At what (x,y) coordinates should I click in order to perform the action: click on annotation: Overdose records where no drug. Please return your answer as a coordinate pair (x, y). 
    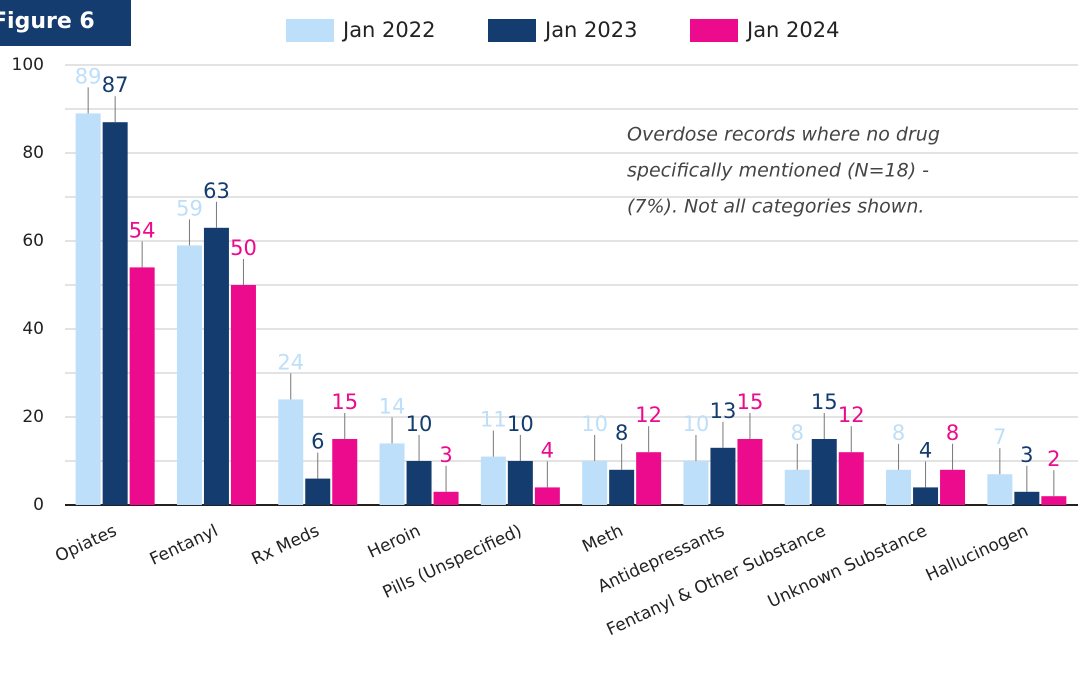
    Looking at the image, I should click on (783, 135).